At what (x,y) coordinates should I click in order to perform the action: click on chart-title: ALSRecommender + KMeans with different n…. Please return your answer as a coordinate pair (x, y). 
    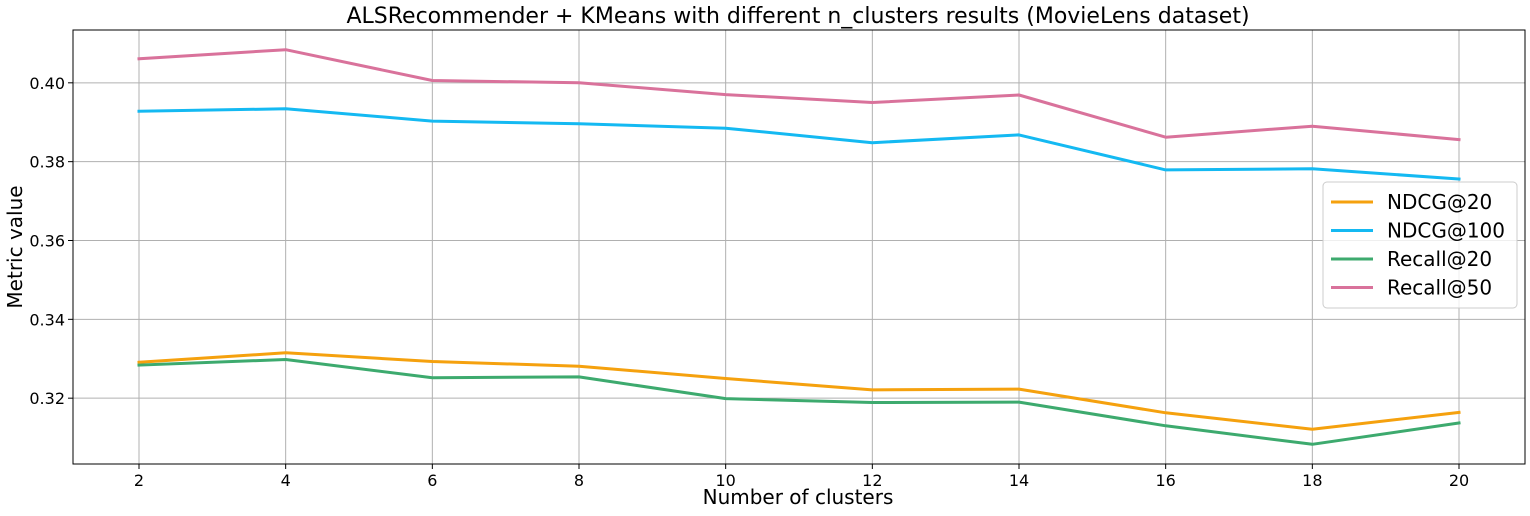
    Looking at the image, I should click on (797, 16).